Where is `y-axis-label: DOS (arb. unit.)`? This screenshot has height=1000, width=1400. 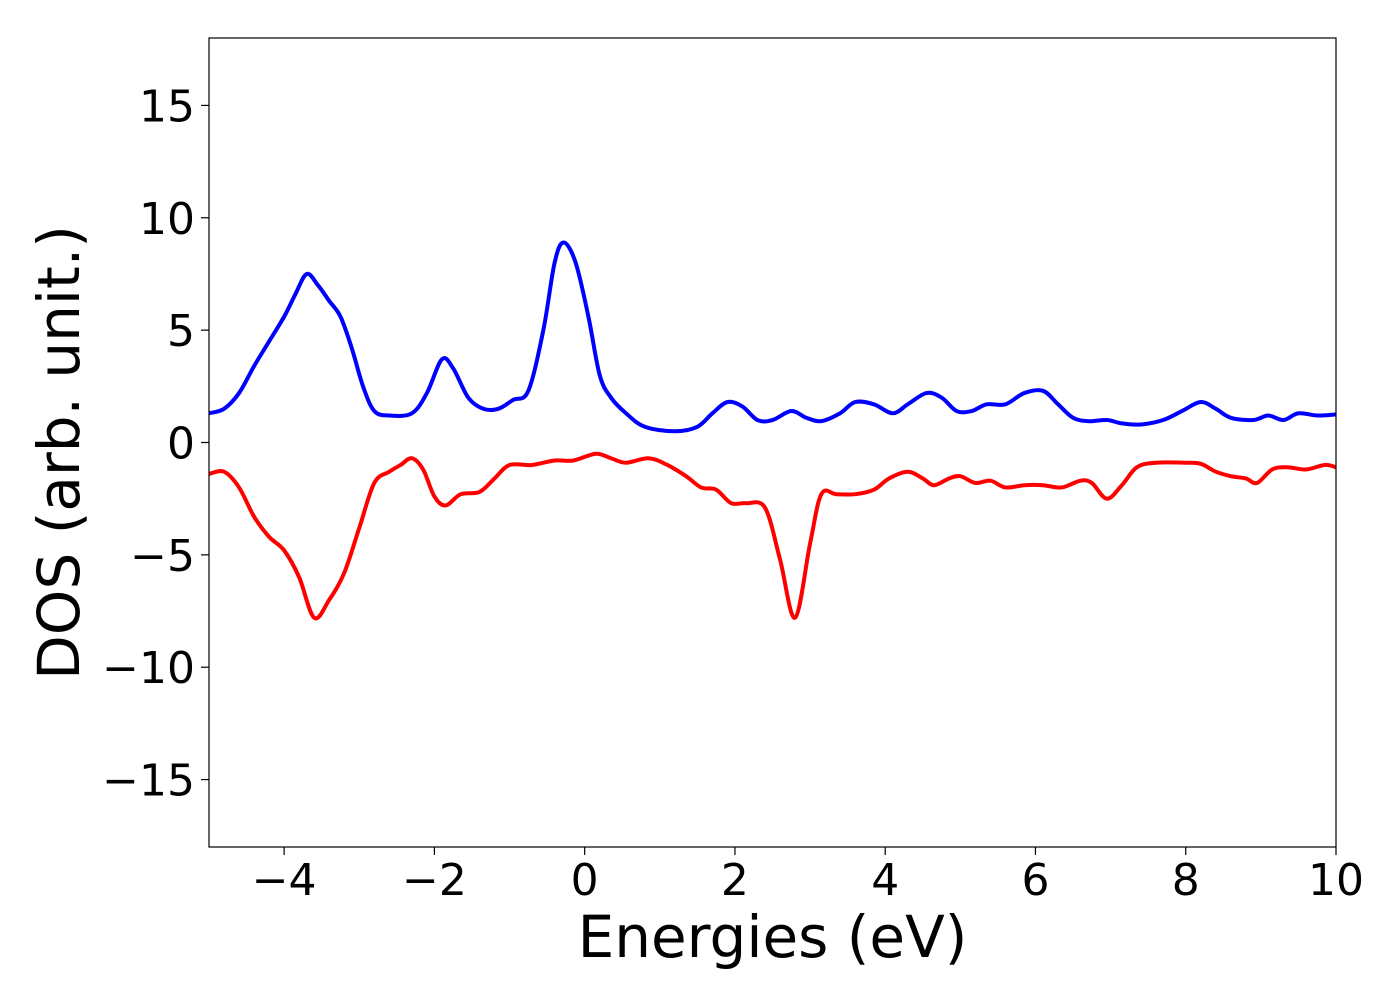 y-axis-label: DOS (arb. unit.) is located at coordinates (59, 452).